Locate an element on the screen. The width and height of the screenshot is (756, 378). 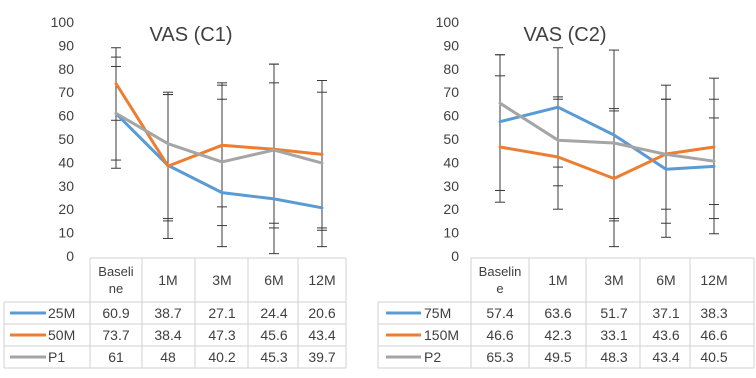
data-table-value: 40.2 is located at coordinates (221, 357).